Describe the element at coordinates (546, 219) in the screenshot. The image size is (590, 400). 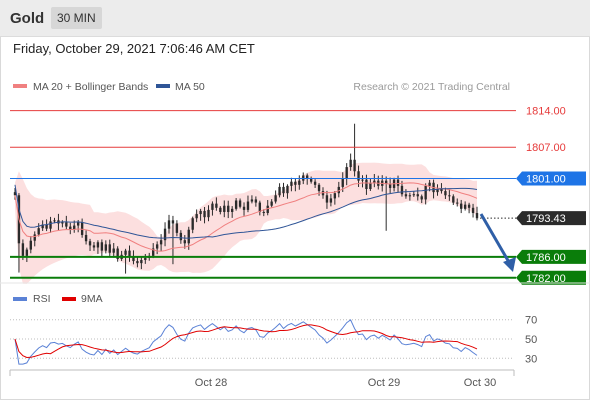
I see `level-label-1793.43: 1793.43` at that location.